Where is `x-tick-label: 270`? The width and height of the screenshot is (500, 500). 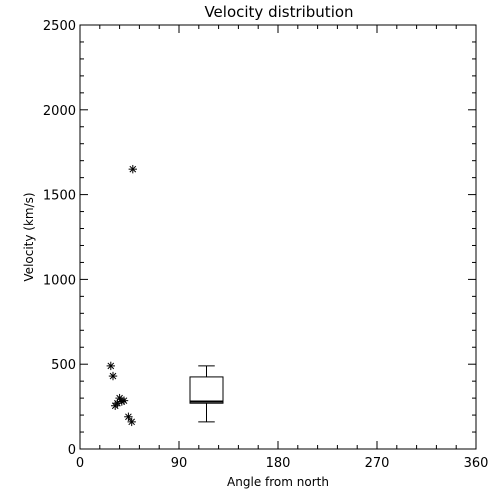 x-tick-label: 270 is located at coordinates (377, 463).